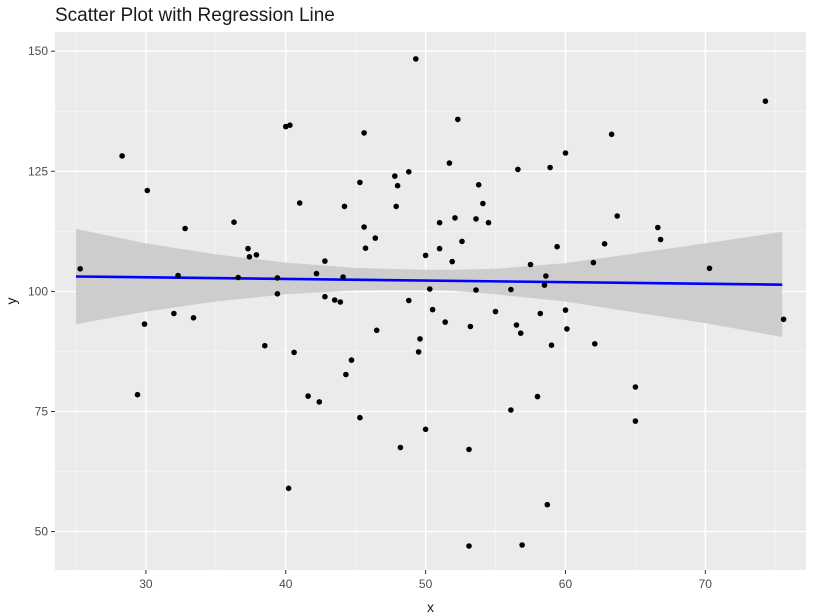 The image size is (814, 616). I want to click on y-tick-label: 125, so click(38, 171).